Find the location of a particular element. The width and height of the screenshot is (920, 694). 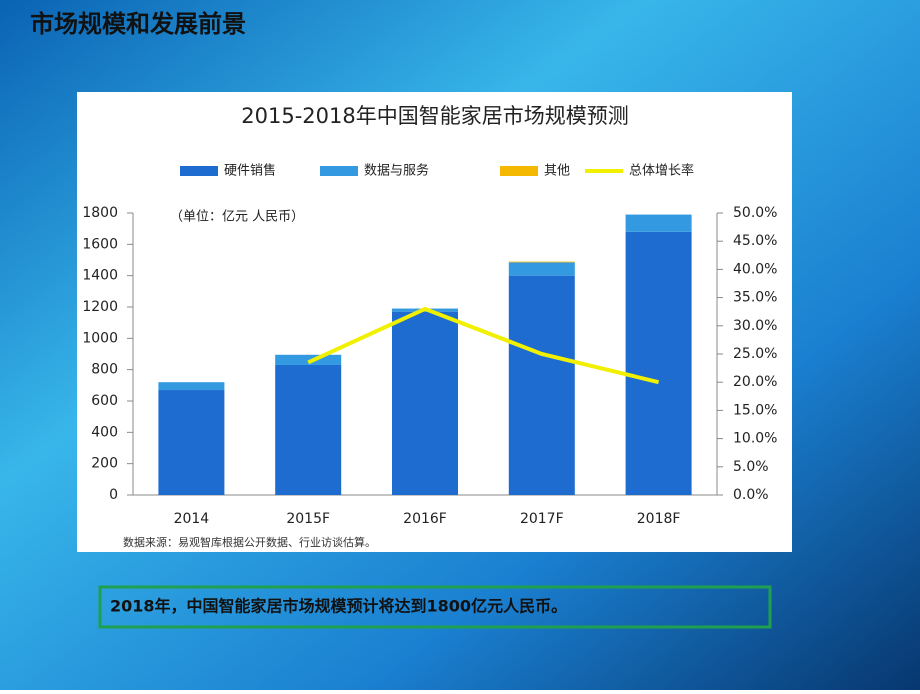

x-tick-label: 2015F is located at coordinates (308, 519).